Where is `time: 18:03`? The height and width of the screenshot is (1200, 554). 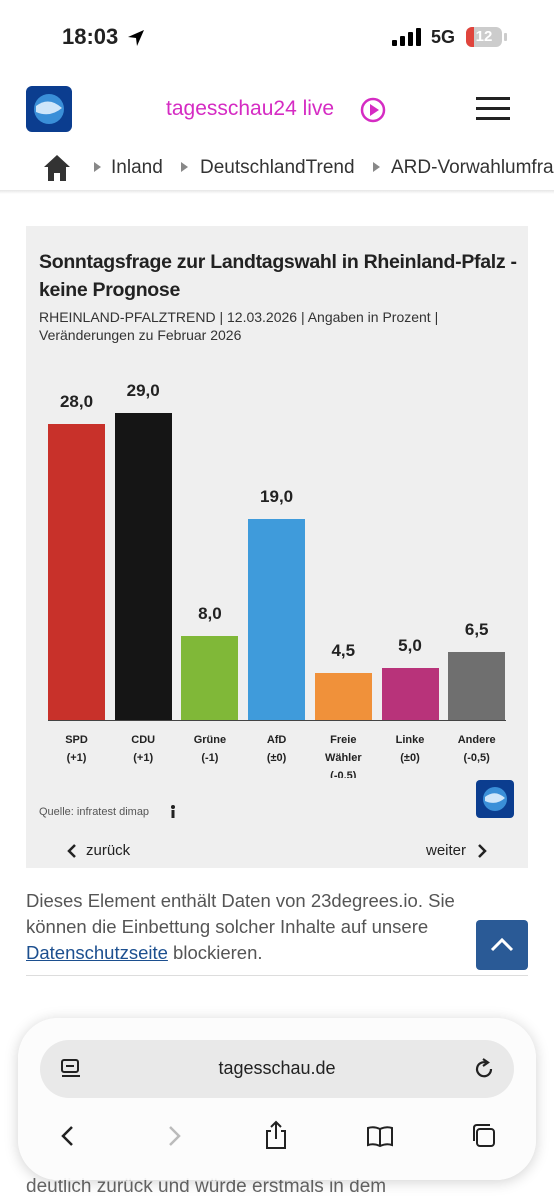 time: 18:03 is located at coordinates (90, 36).